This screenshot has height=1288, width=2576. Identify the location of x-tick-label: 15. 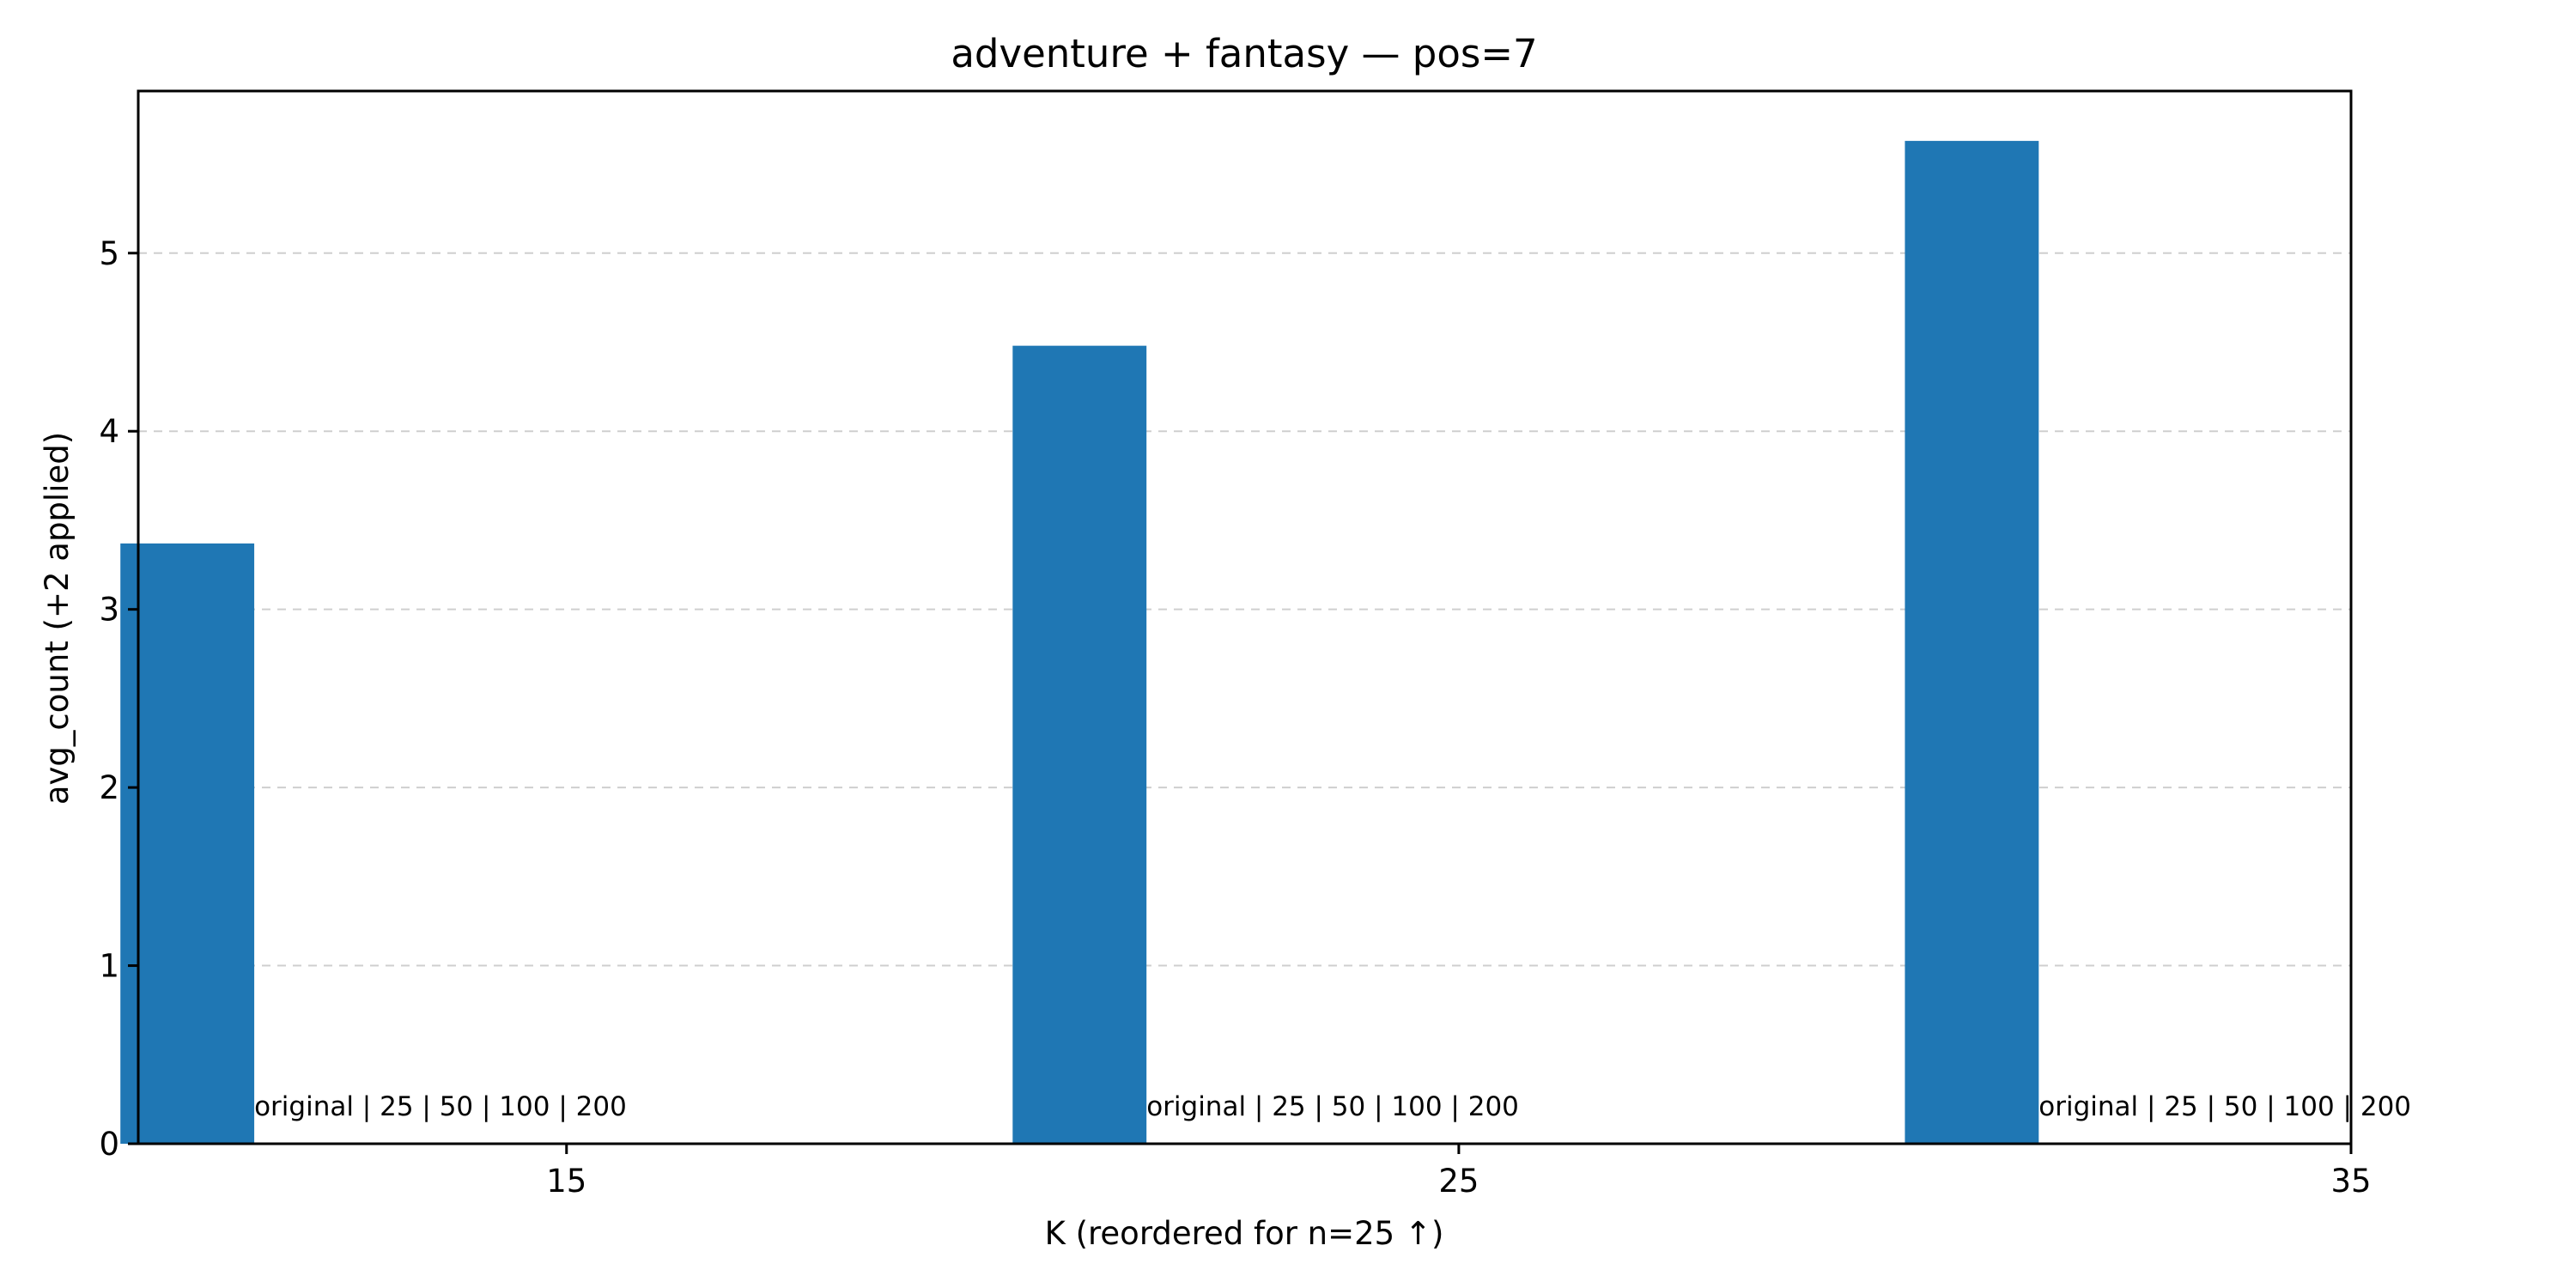
(566, 1181).